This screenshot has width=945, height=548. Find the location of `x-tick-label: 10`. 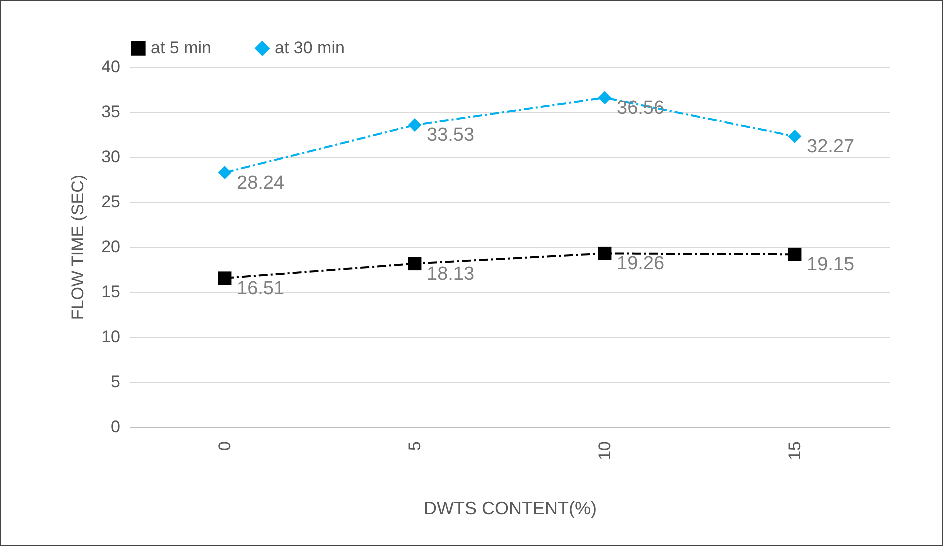

x-tick-label: 10 is located at coordinates (605, 451).